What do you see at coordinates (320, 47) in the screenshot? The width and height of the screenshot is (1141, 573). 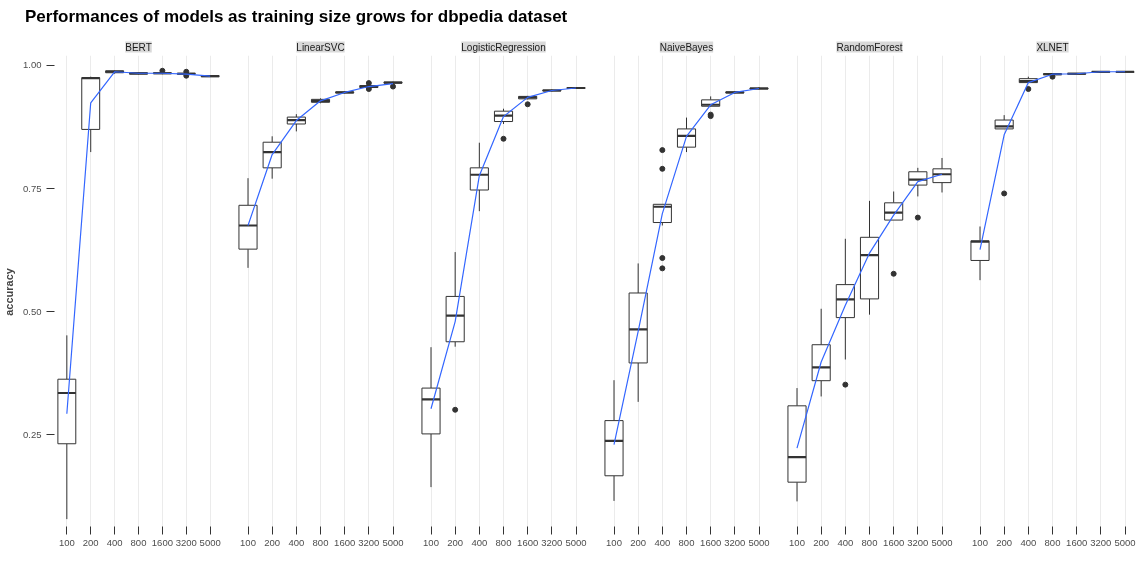 I see `chart-subtitle: LinearSVC` at bounding box center [320, 47].